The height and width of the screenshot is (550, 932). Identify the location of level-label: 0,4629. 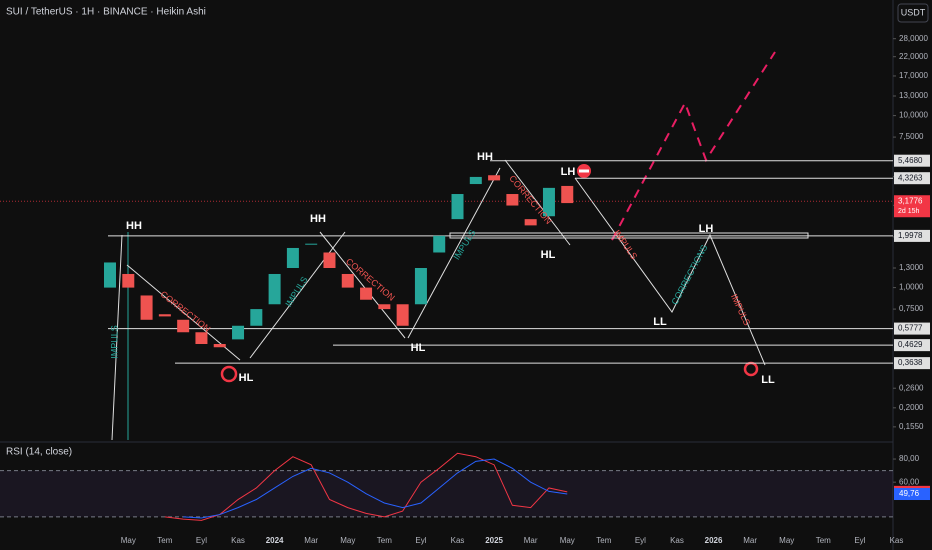
(910, 344).